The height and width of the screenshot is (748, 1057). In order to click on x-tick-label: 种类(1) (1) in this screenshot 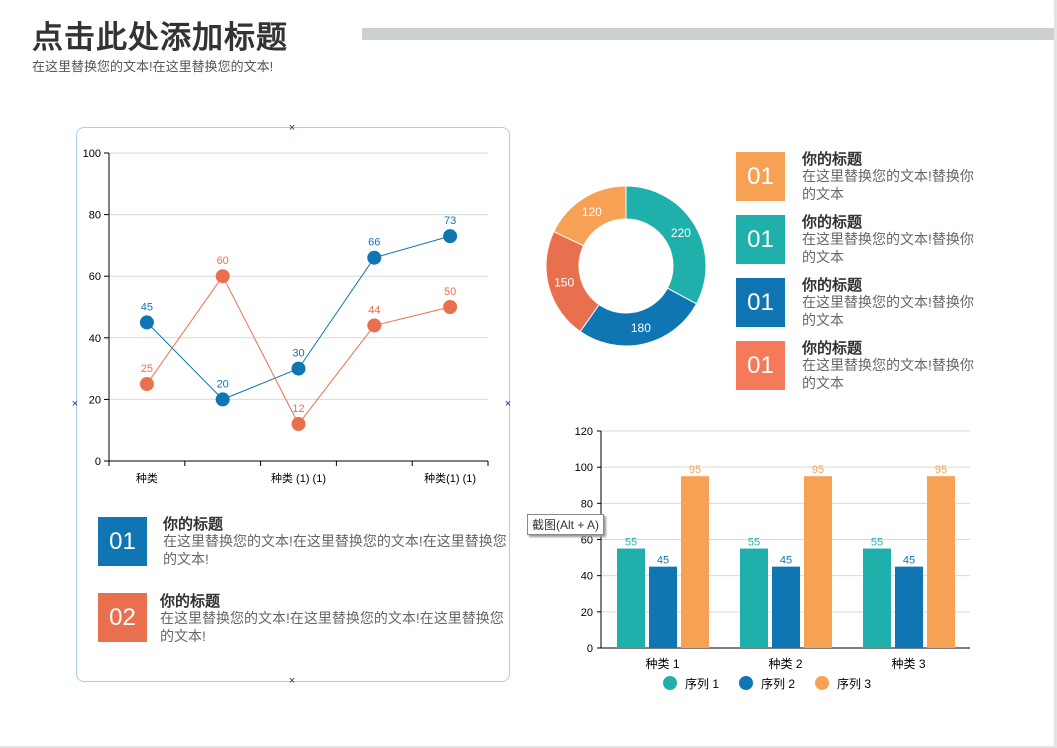, I will do `click(450, 478)`.